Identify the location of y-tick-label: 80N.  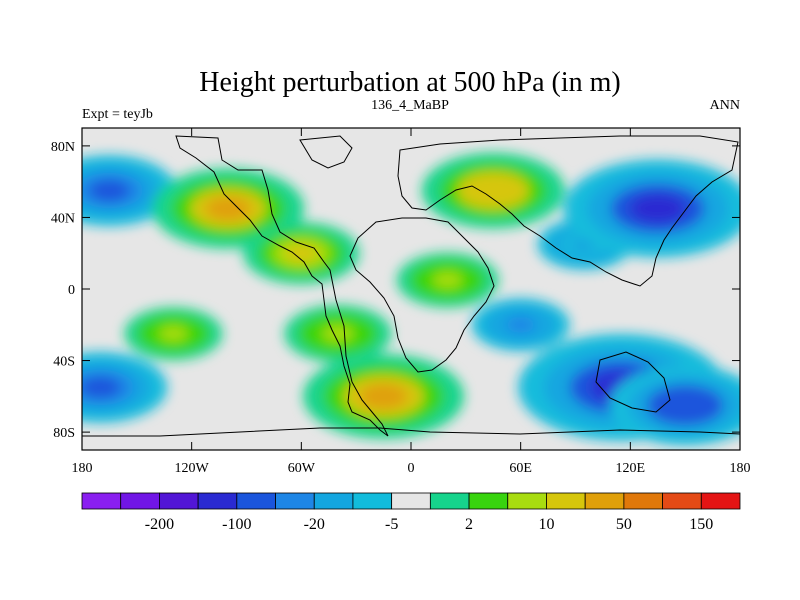
(63, 147).